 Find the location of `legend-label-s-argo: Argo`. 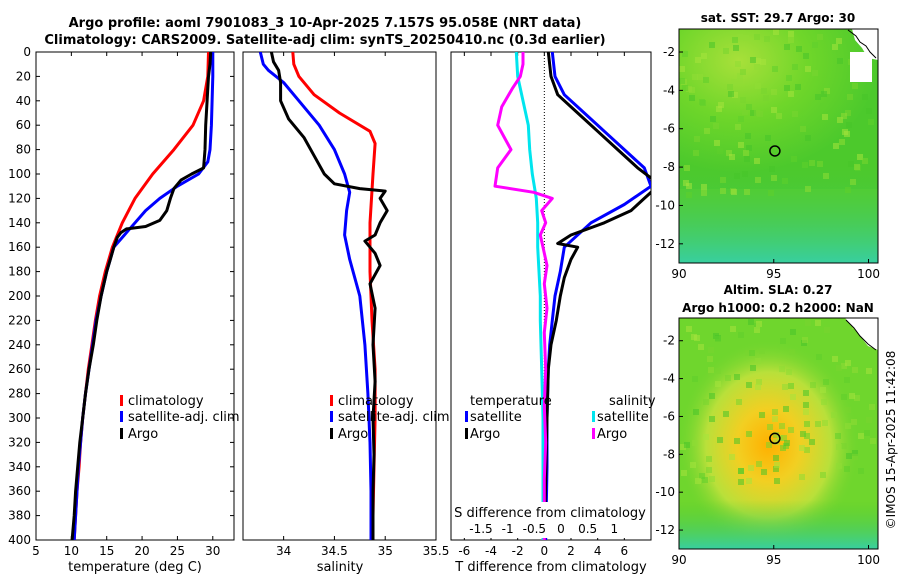

legend-label-s-argo: Argo is located at coordinates (612, 434).